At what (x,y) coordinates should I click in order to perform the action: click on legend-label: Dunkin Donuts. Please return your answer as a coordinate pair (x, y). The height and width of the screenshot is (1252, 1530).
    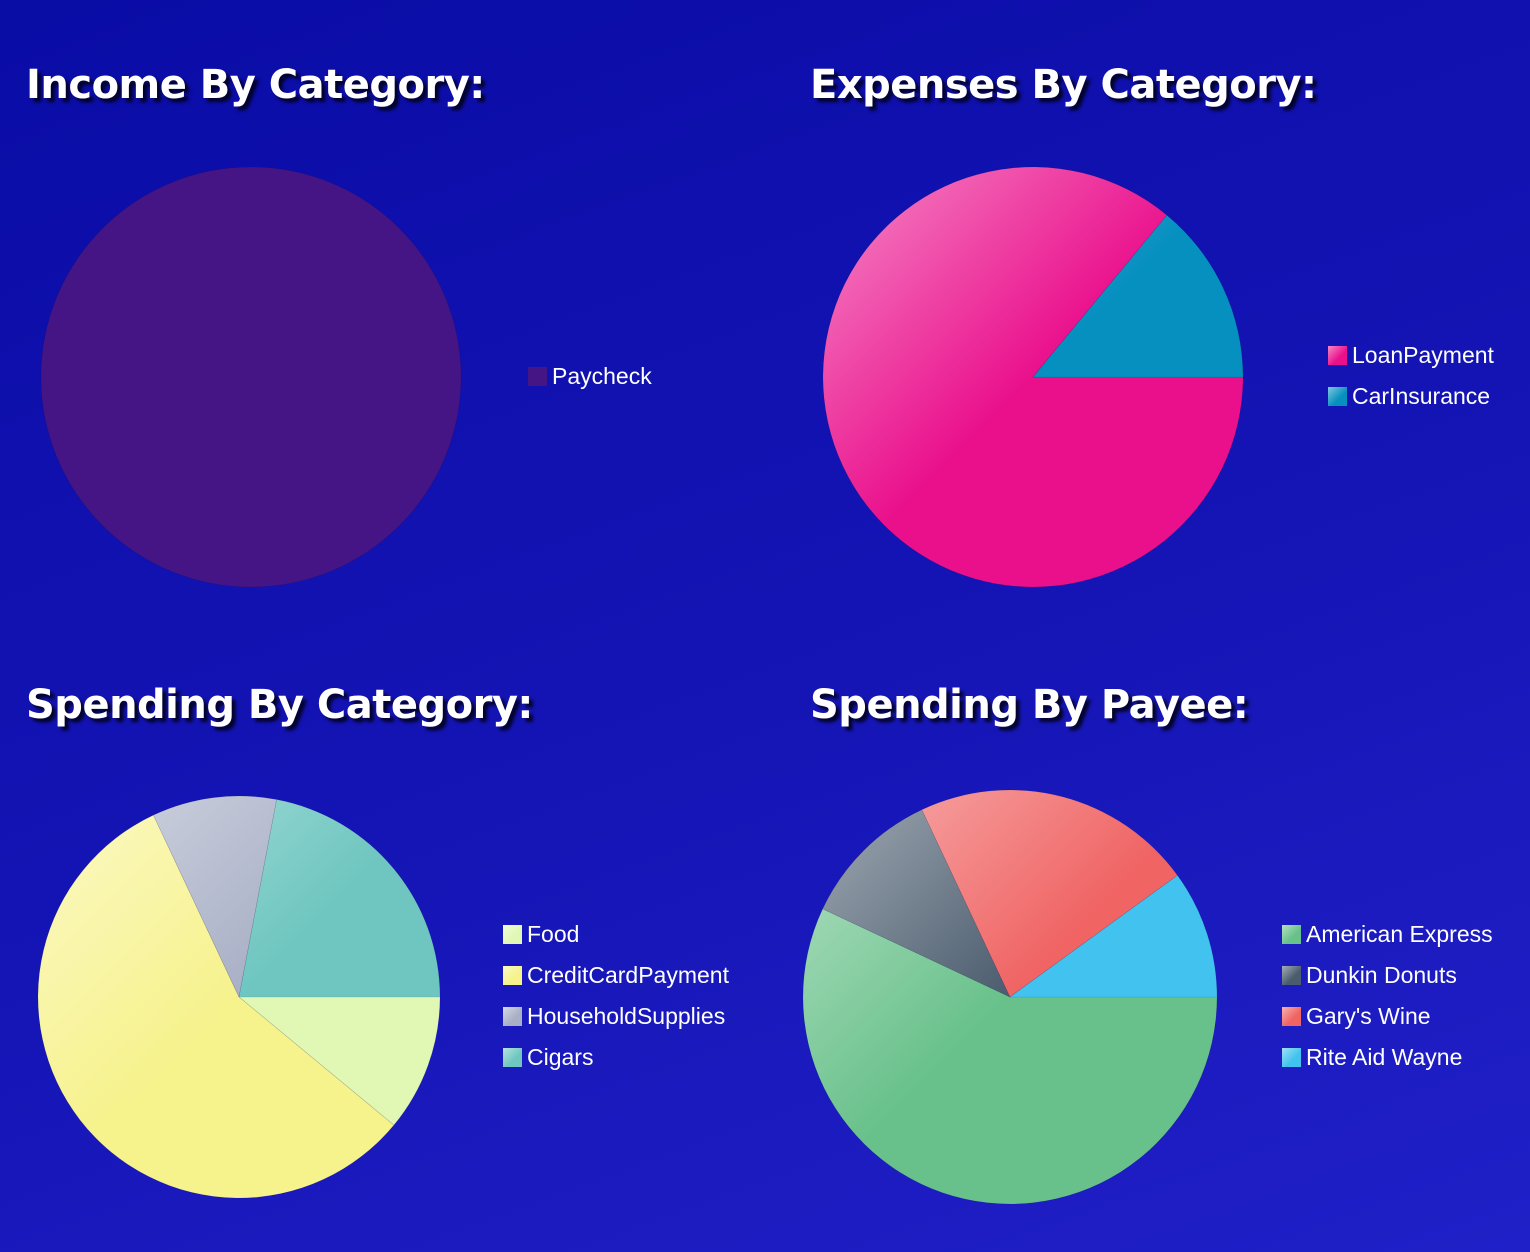
    Looking at the image, I should click on (1381, 975).